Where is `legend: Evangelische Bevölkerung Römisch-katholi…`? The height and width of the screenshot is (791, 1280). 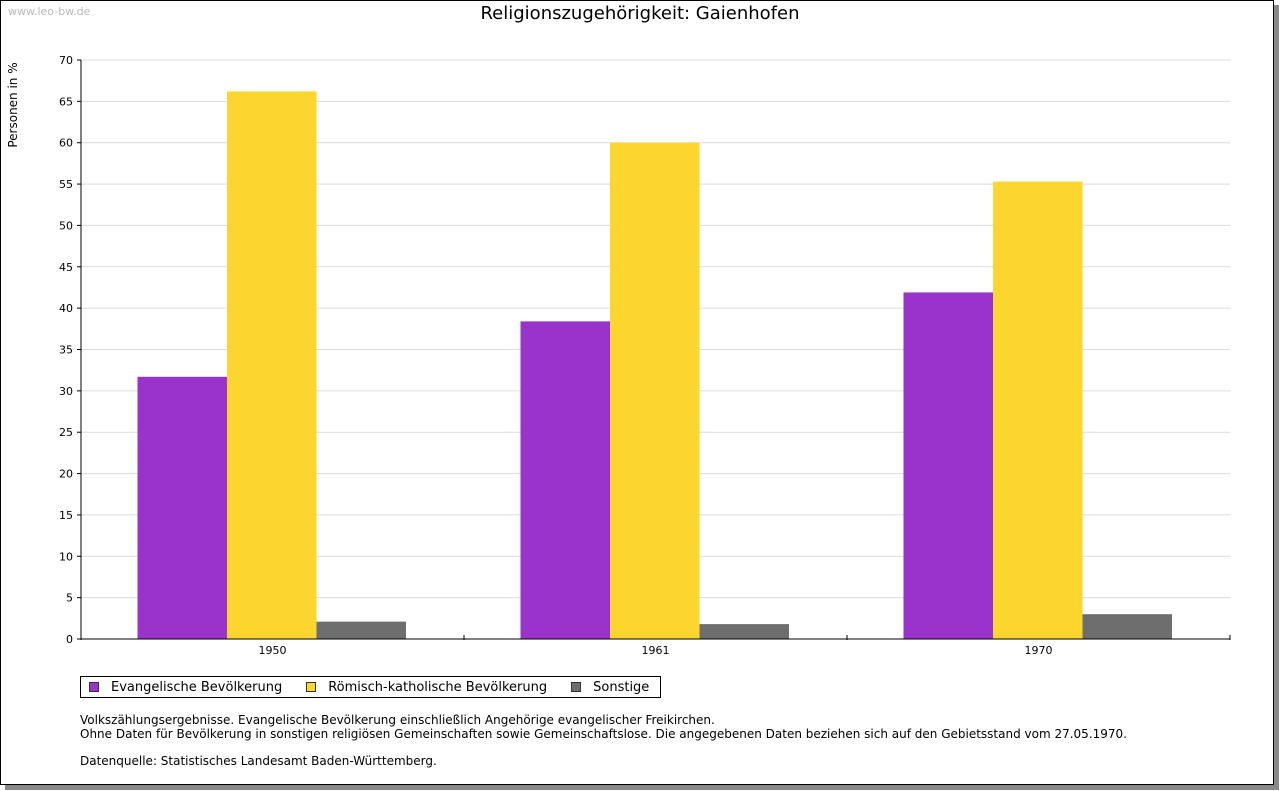
legend: Evangelische Bevölkerung Römisch-katholi… is located at coordinates (371, 687).